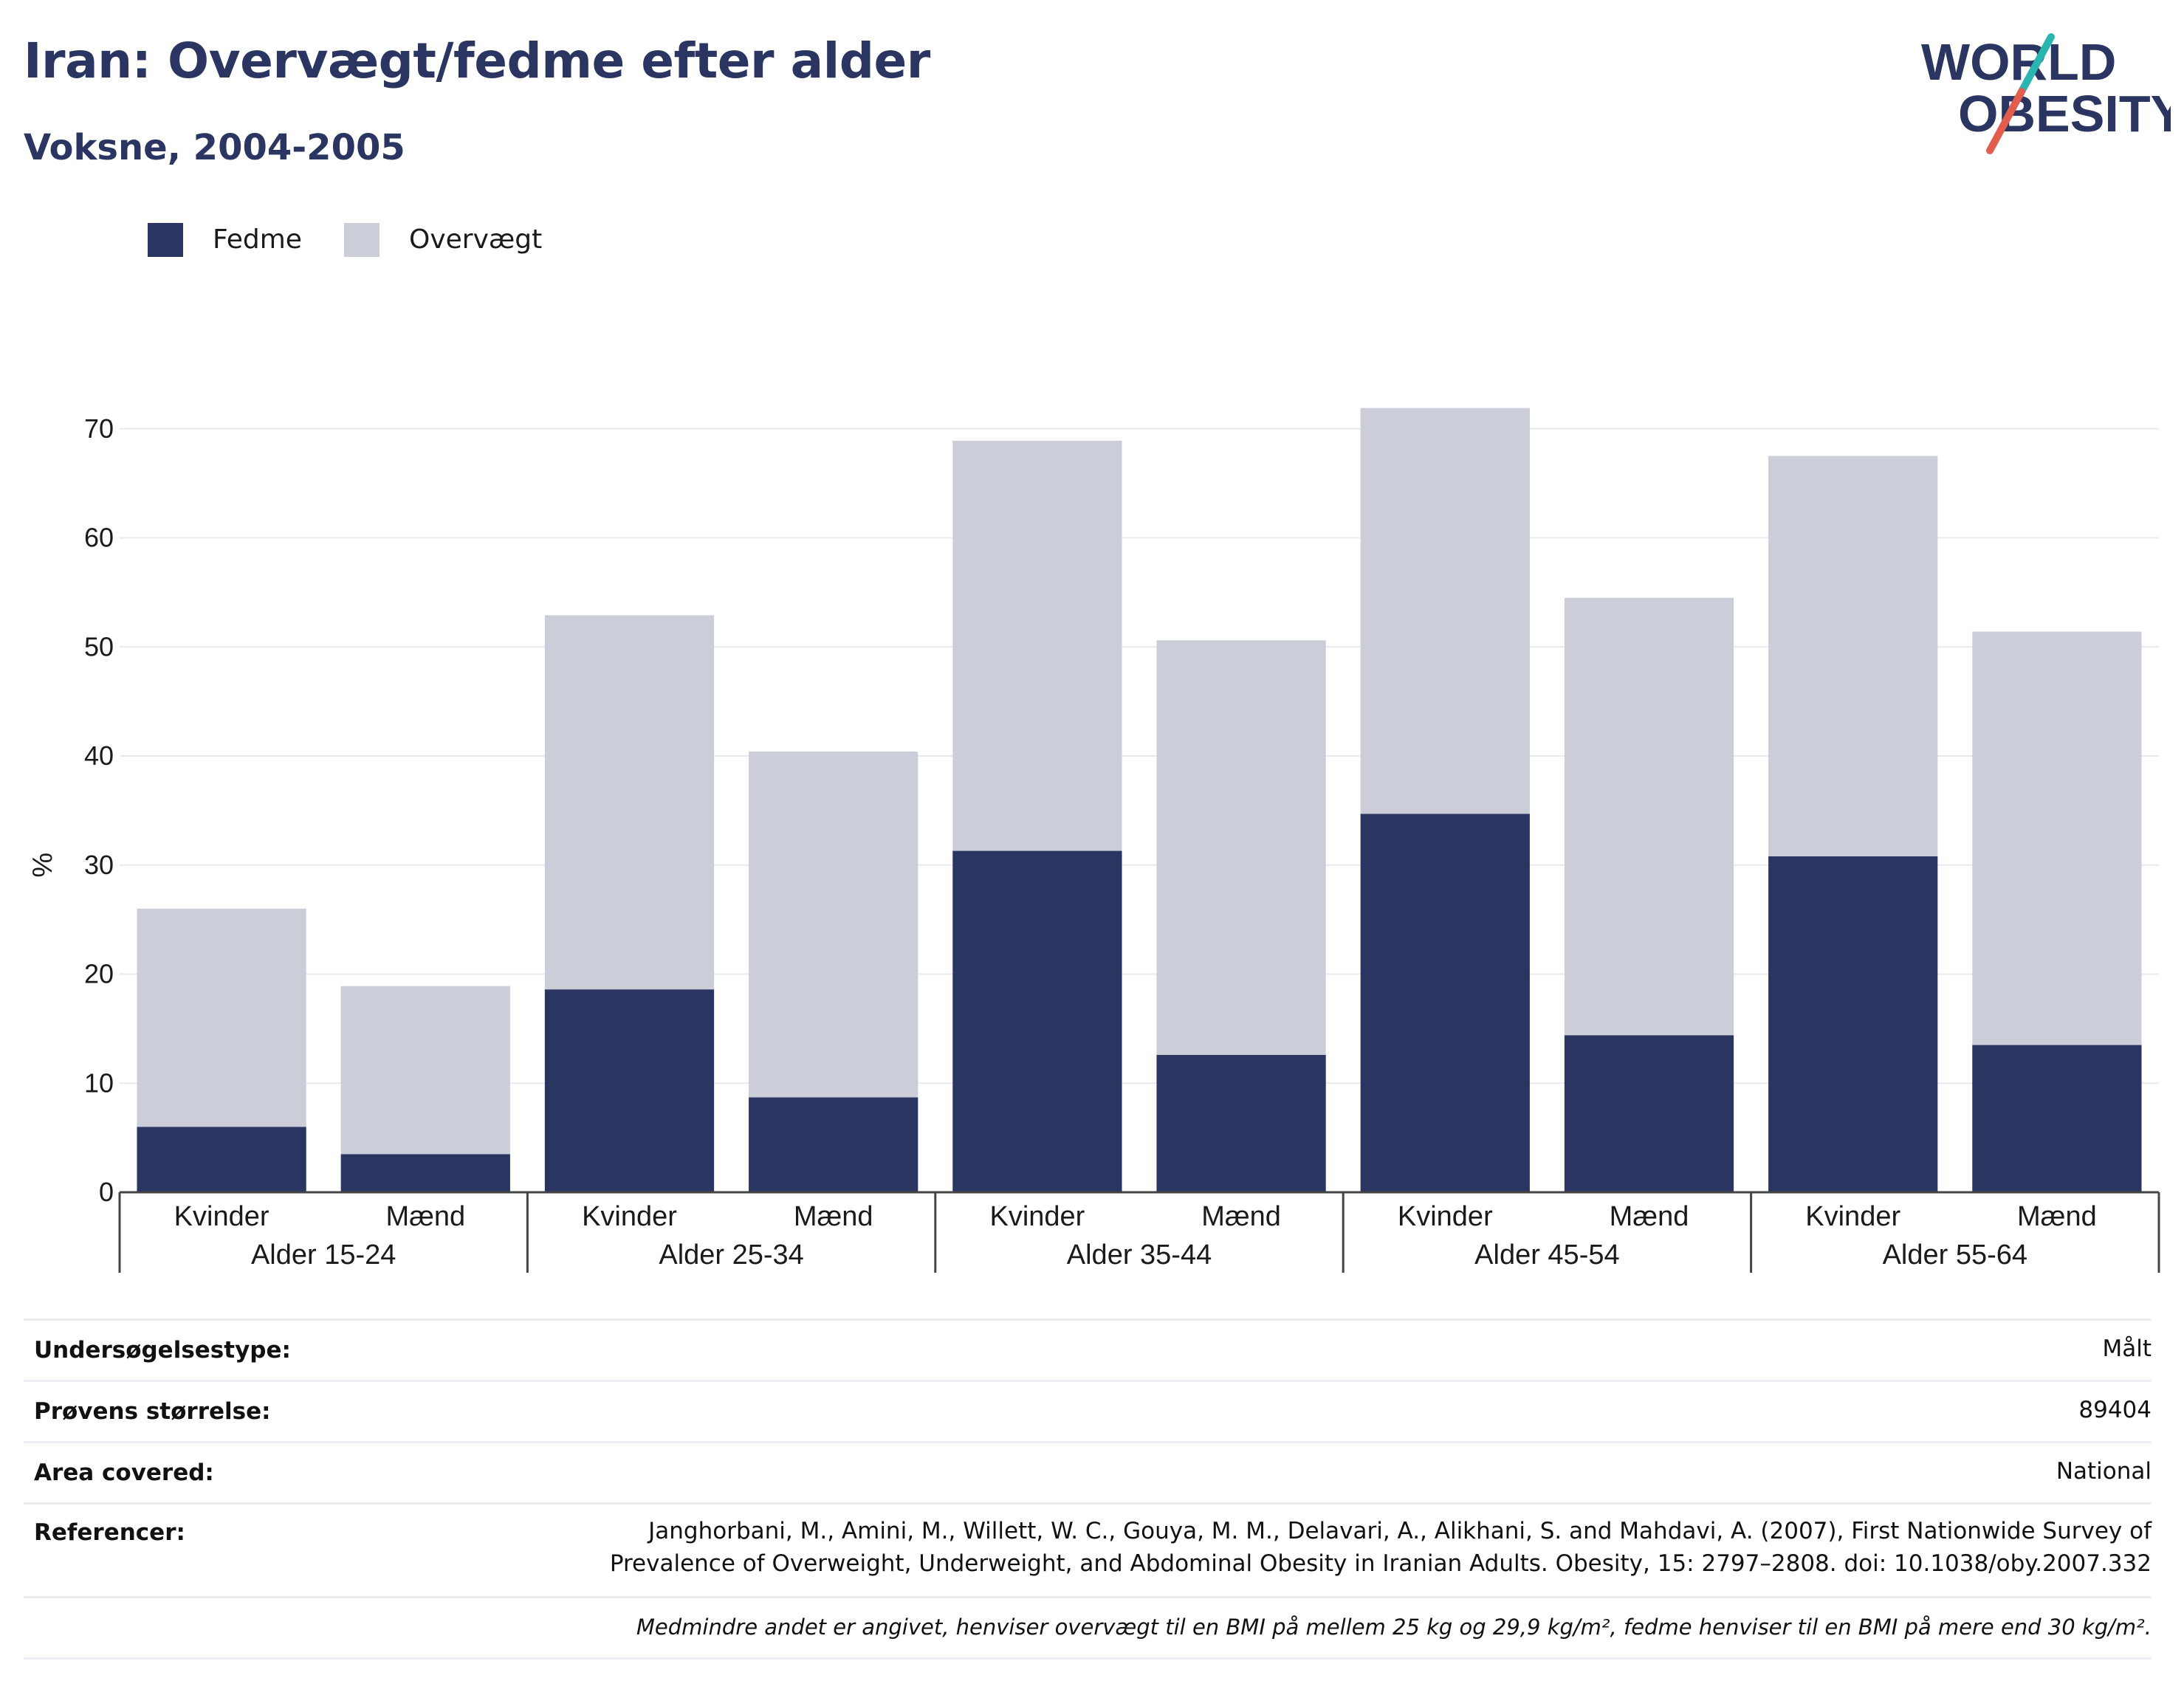  Describe the element at coordinates (99, 865) in the screenshot. I see `y-tick-label: 30` at that location.